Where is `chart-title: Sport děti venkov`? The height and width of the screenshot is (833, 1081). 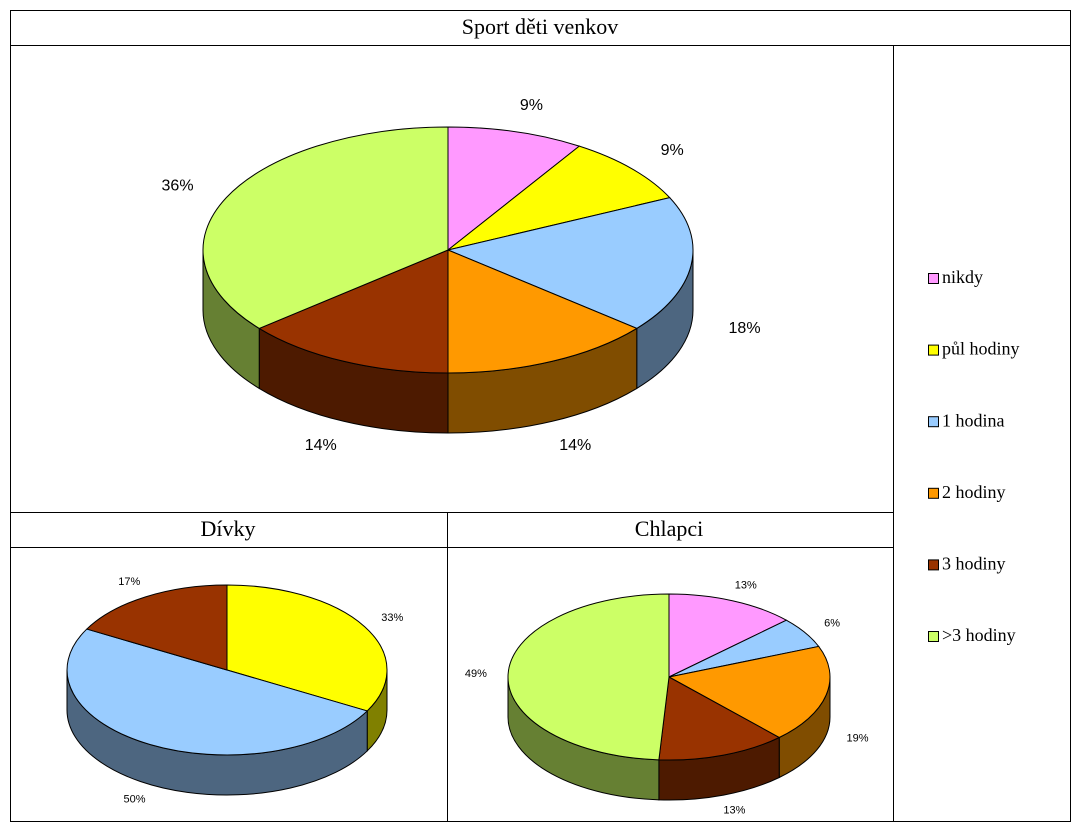 chart-title: Sport děti venkov is located at coordinates (540, 26).